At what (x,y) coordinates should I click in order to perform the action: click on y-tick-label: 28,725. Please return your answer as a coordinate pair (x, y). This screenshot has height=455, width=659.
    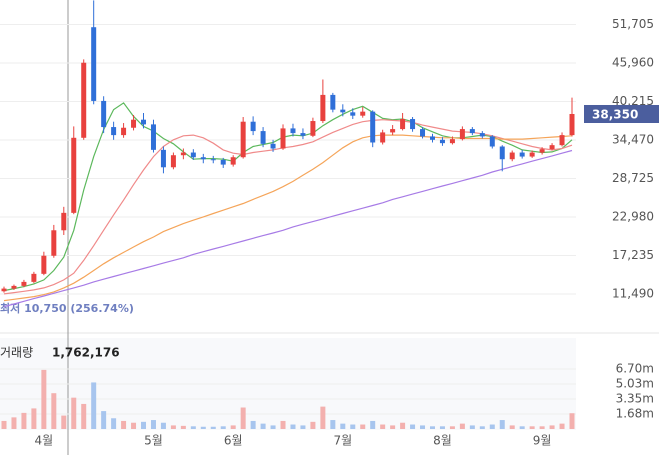
    Looking at the image, I should click on (633, 178).